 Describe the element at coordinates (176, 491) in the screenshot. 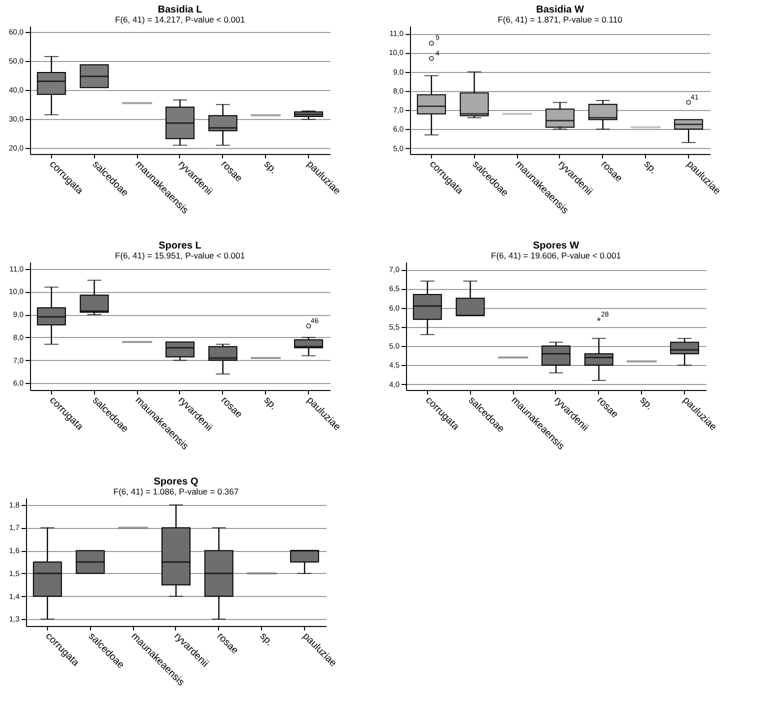

I see `chart-subtitle: F(6, 41) = 1.086, P-value = 0.367` at that location.